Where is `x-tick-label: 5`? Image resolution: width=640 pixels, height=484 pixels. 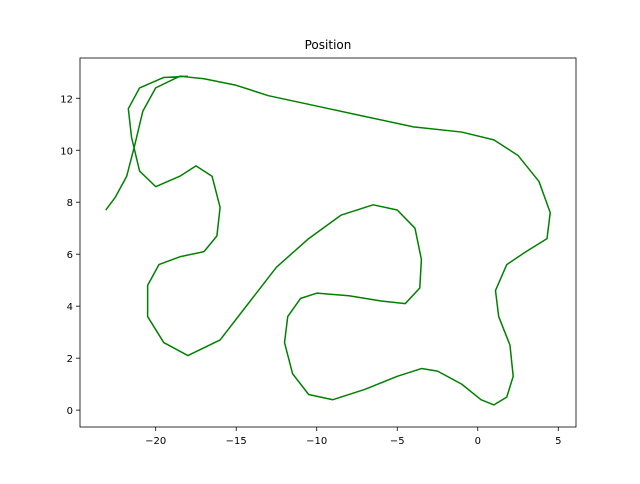
x-tick-label: 5 is located at coordinates (558, 441).